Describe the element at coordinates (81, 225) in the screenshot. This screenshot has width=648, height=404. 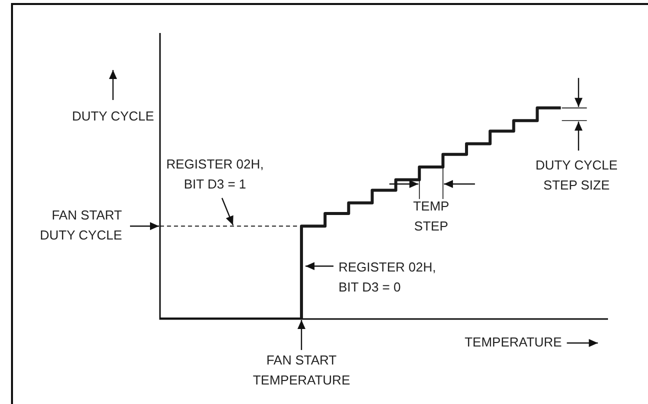
I see `text: FAN START DUTY CYCLE` at that location.